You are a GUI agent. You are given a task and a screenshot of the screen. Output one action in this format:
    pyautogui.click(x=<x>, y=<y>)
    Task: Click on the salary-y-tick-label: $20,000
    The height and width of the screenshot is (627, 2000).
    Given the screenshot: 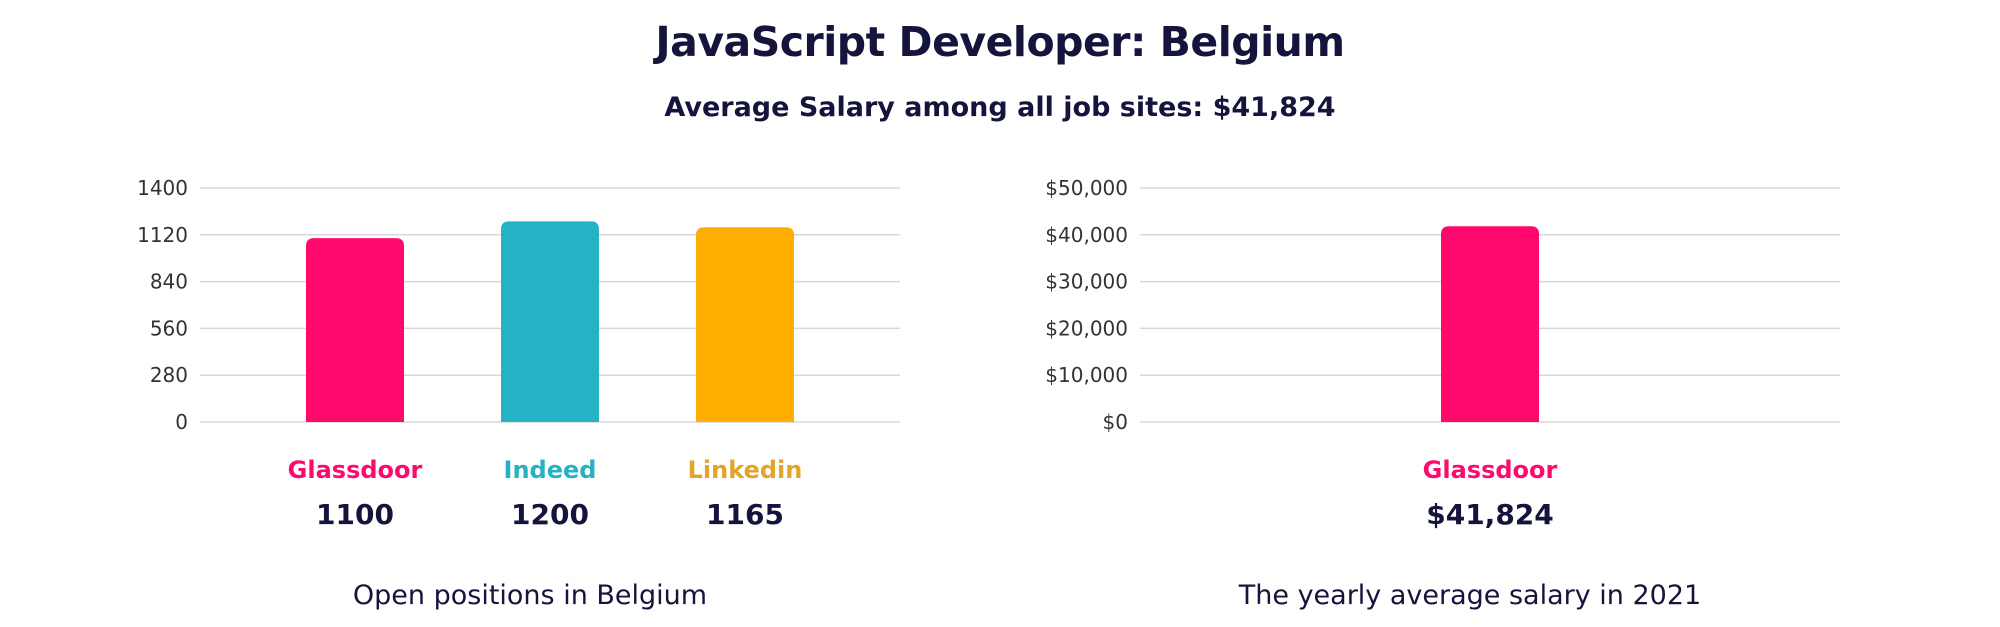 What is the action you would take?
    pyautogui.click(x=1086, y=328)
    